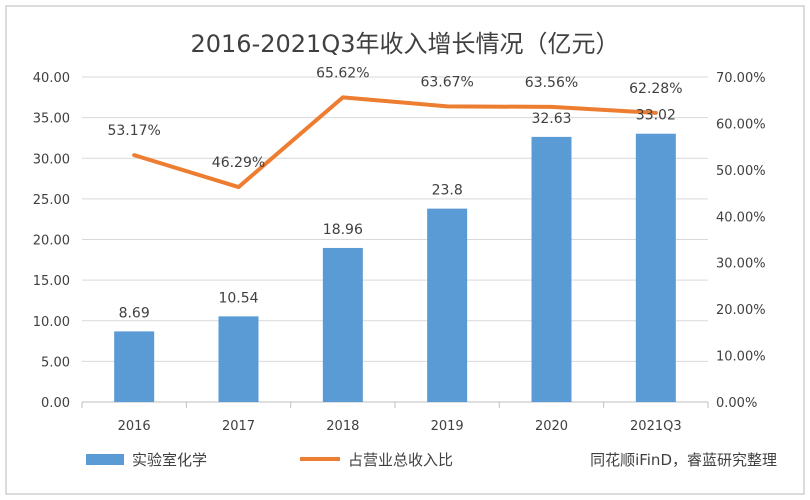  What do you see at coordinates (736, 403) in the screenshot?
I see `y-right-tick-label: 0.00%` at bounding box center [736, 403].